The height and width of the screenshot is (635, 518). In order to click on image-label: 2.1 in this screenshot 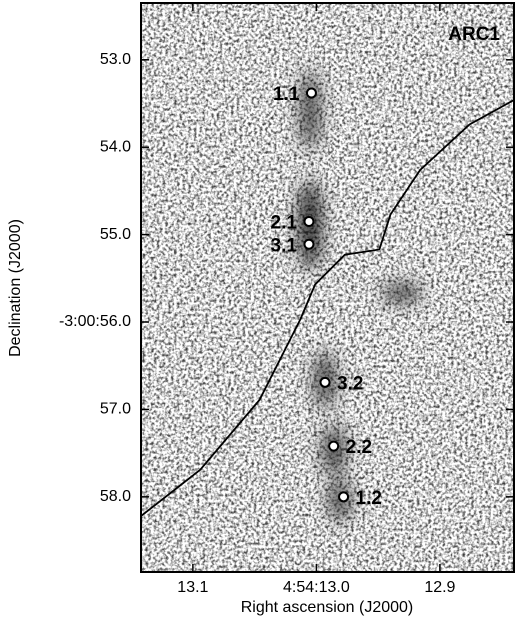, I will do `click(284, 223)`.